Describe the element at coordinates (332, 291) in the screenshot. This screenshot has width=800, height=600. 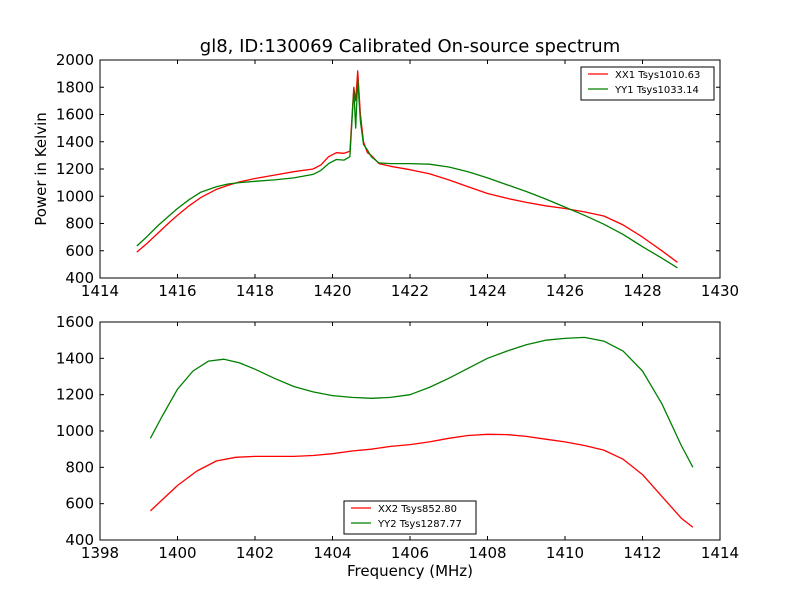
I see `x-tick-label: 1420` at that location.